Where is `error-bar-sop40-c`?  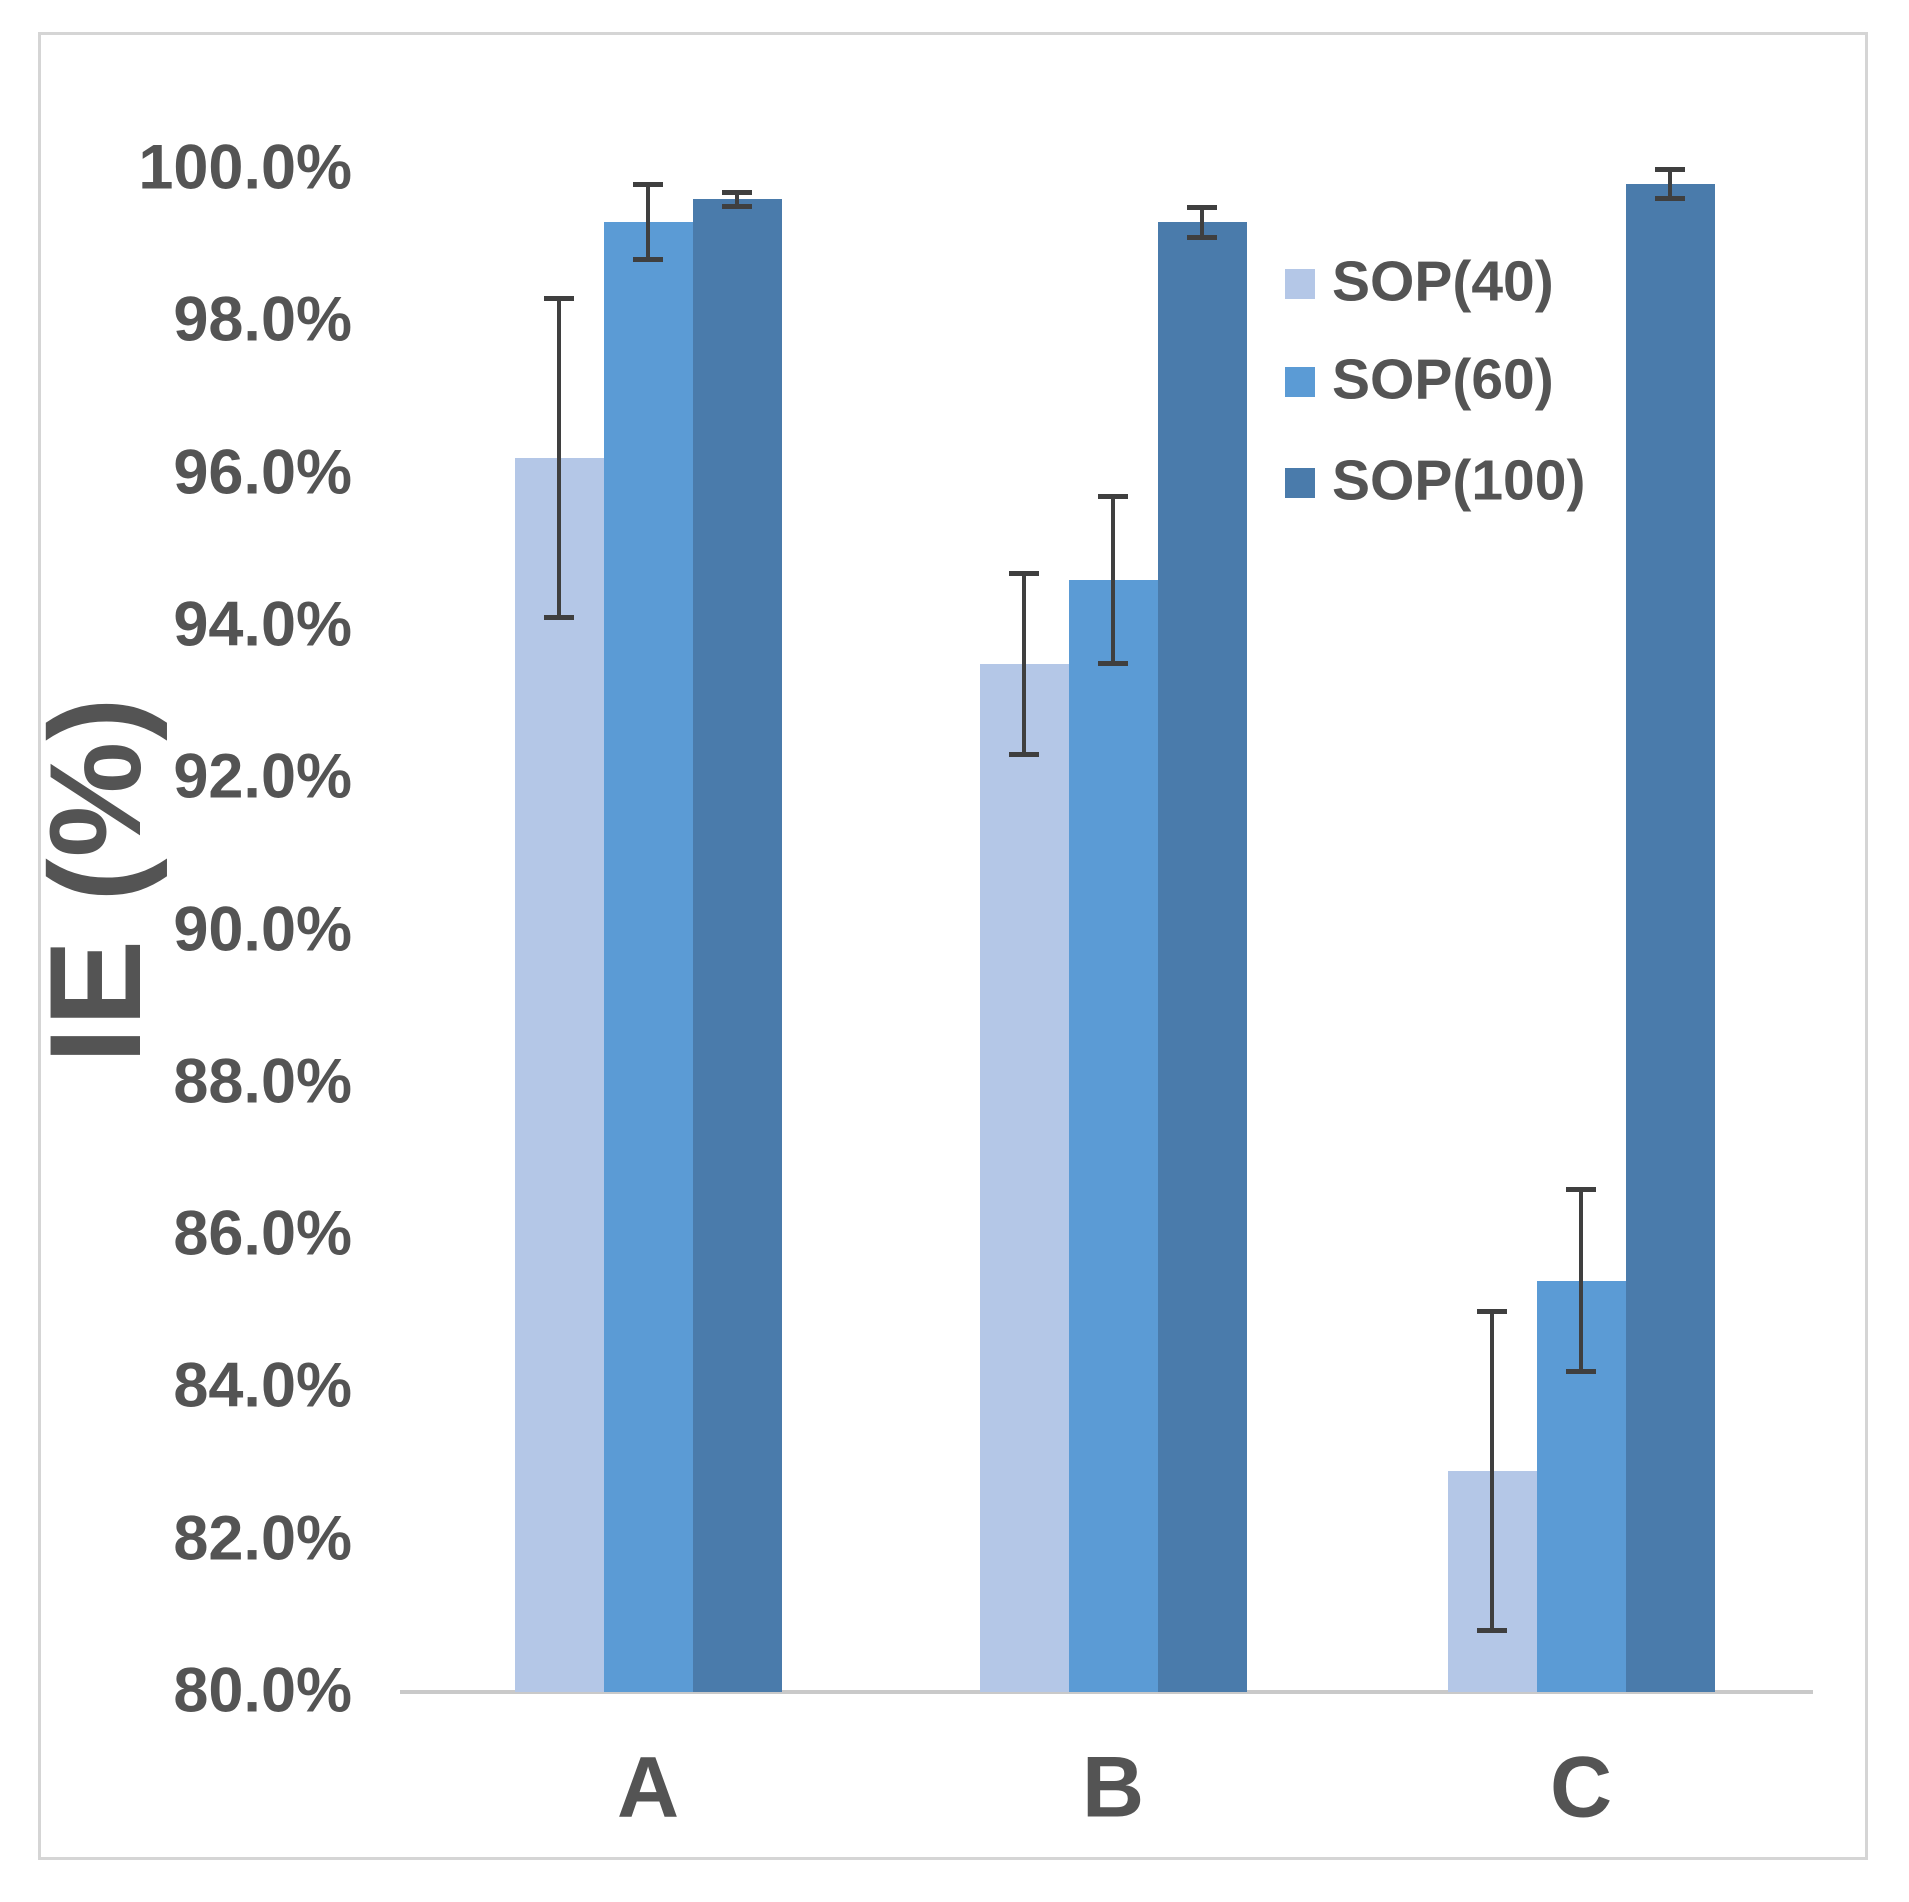
error-bar-sop40-c is located at coordinates (1492, 1471).